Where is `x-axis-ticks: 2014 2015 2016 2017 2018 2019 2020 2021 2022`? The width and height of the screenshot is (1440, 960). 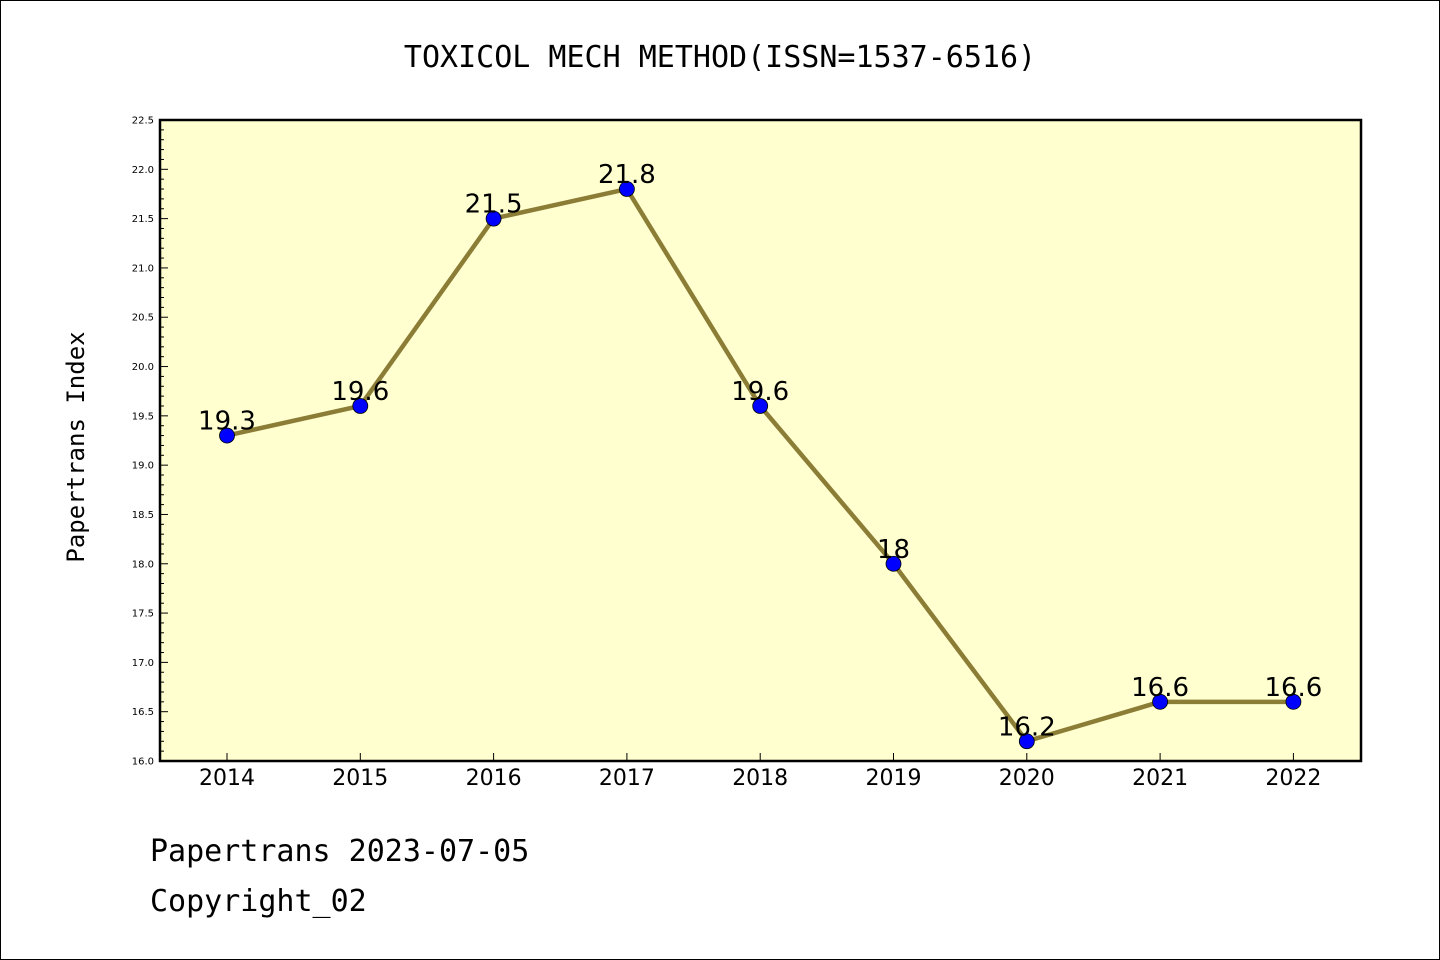 x-axis-ticks: 2014 2015 2016 2017 2018 2019 2020 2021 2022 is located at coordinates (760, 772).